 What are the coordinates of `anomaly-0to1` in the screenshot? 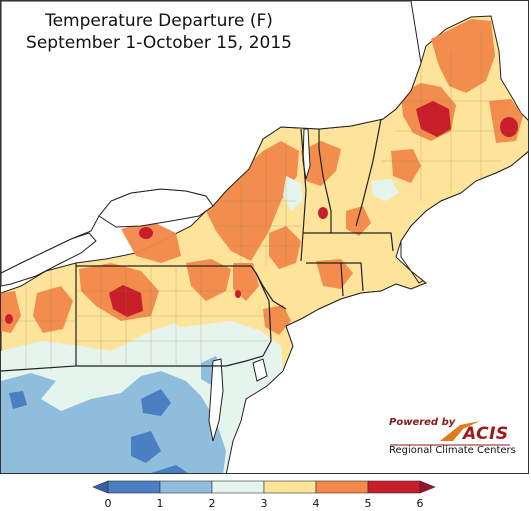 It's located at (98, 431).